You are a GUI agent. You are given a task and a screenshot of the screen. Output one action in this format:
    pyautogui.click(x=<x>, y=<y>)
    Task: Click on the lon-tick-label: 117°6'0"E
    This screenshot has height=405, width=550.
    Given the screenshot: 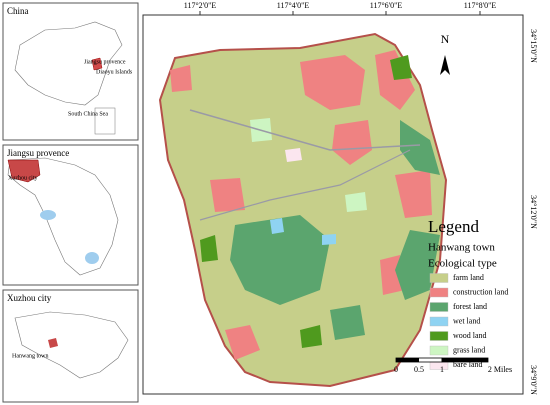 What is the action you would take?
    pyautogui.click(x=386, y=5)
    